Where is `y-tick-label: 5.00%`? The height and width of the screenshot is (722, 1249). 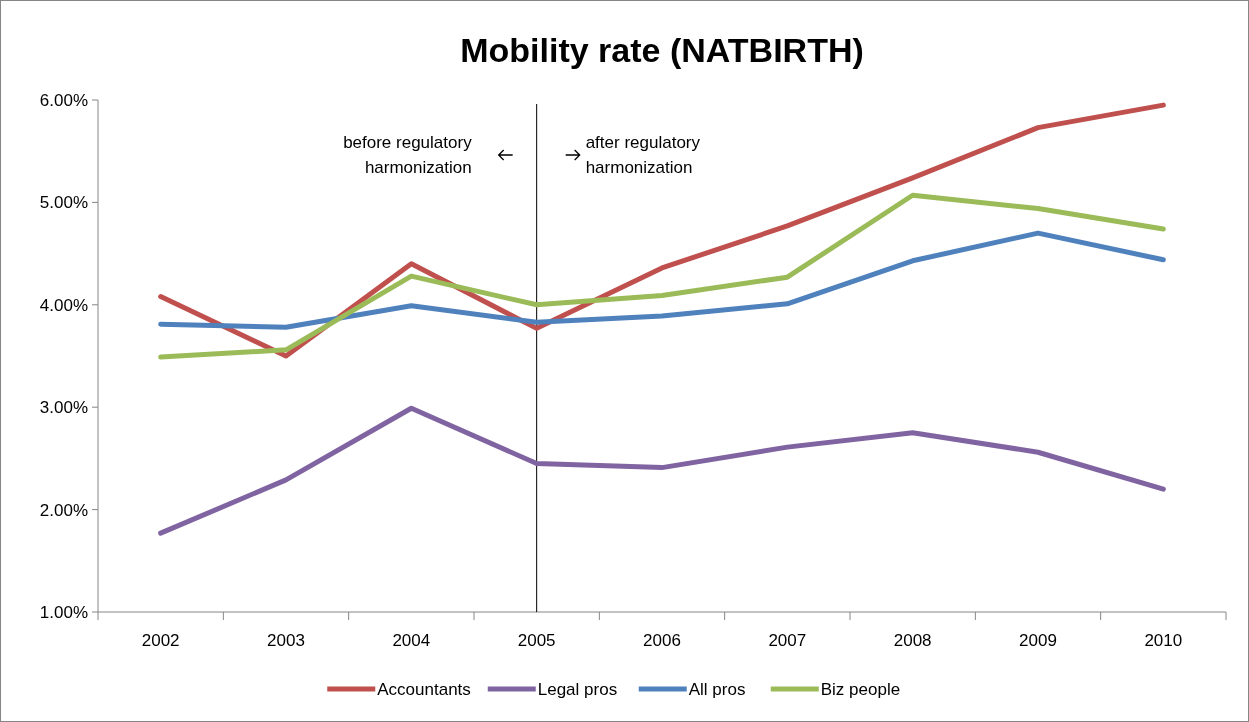 y-tick-label: 5.00% is located at coordinates (63, 203).